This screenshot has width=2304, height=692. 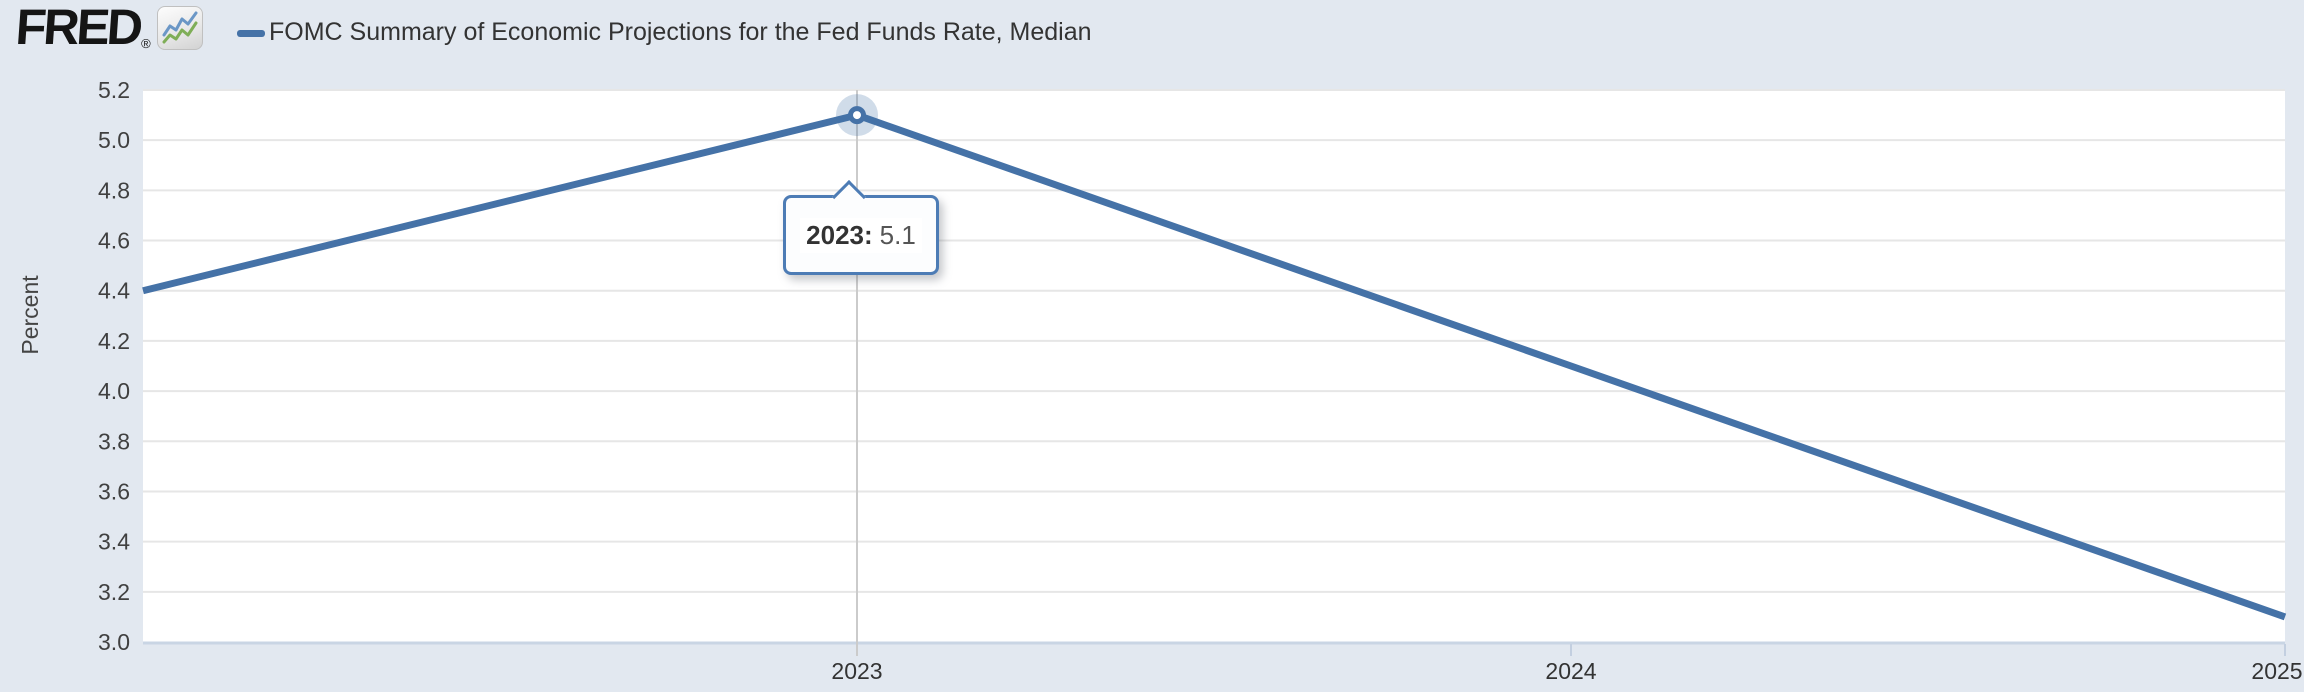 What do you see at coordinates (1570, 671) in the screenshot?
I see `x-tick-label: 2024` at bounding box center [1570, 671].